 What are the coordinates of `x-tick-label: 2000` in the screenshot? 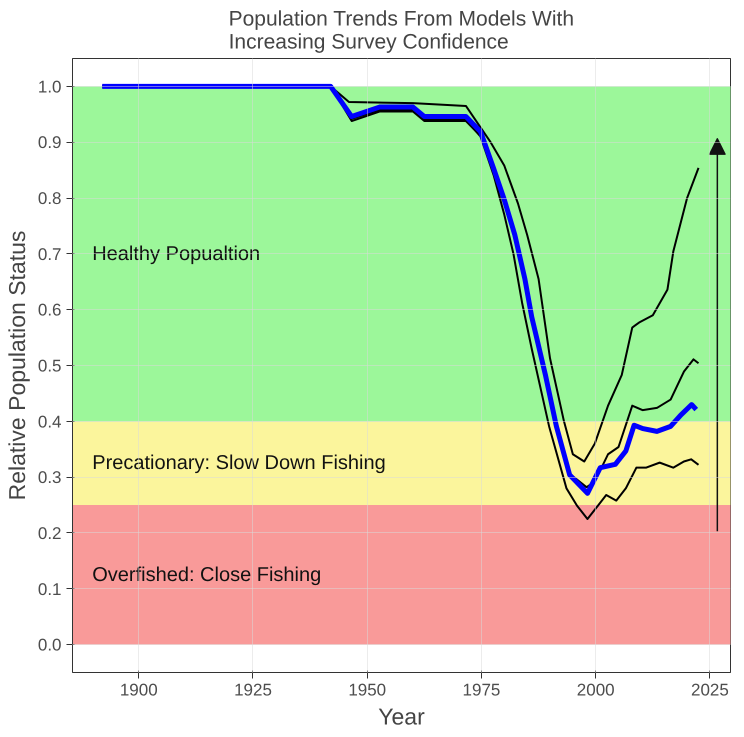 It's located at (595, 690).